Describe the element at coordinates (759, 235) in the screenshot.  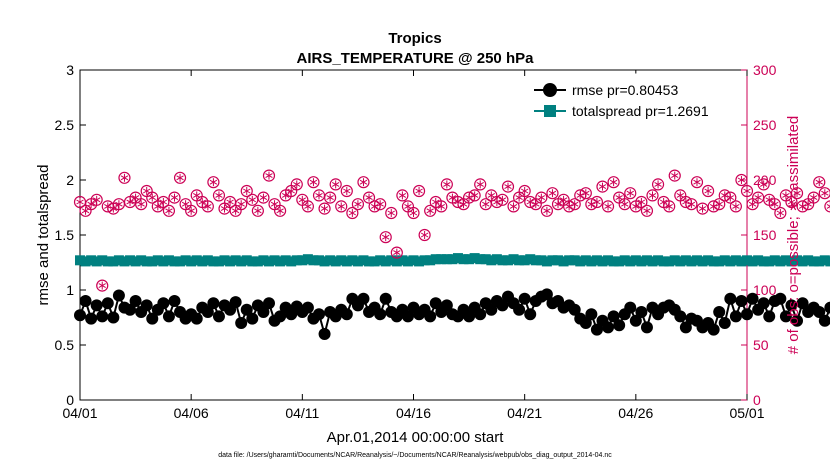
I see `y-axis-right: 0 50 100 150 200 250 300` at that location.